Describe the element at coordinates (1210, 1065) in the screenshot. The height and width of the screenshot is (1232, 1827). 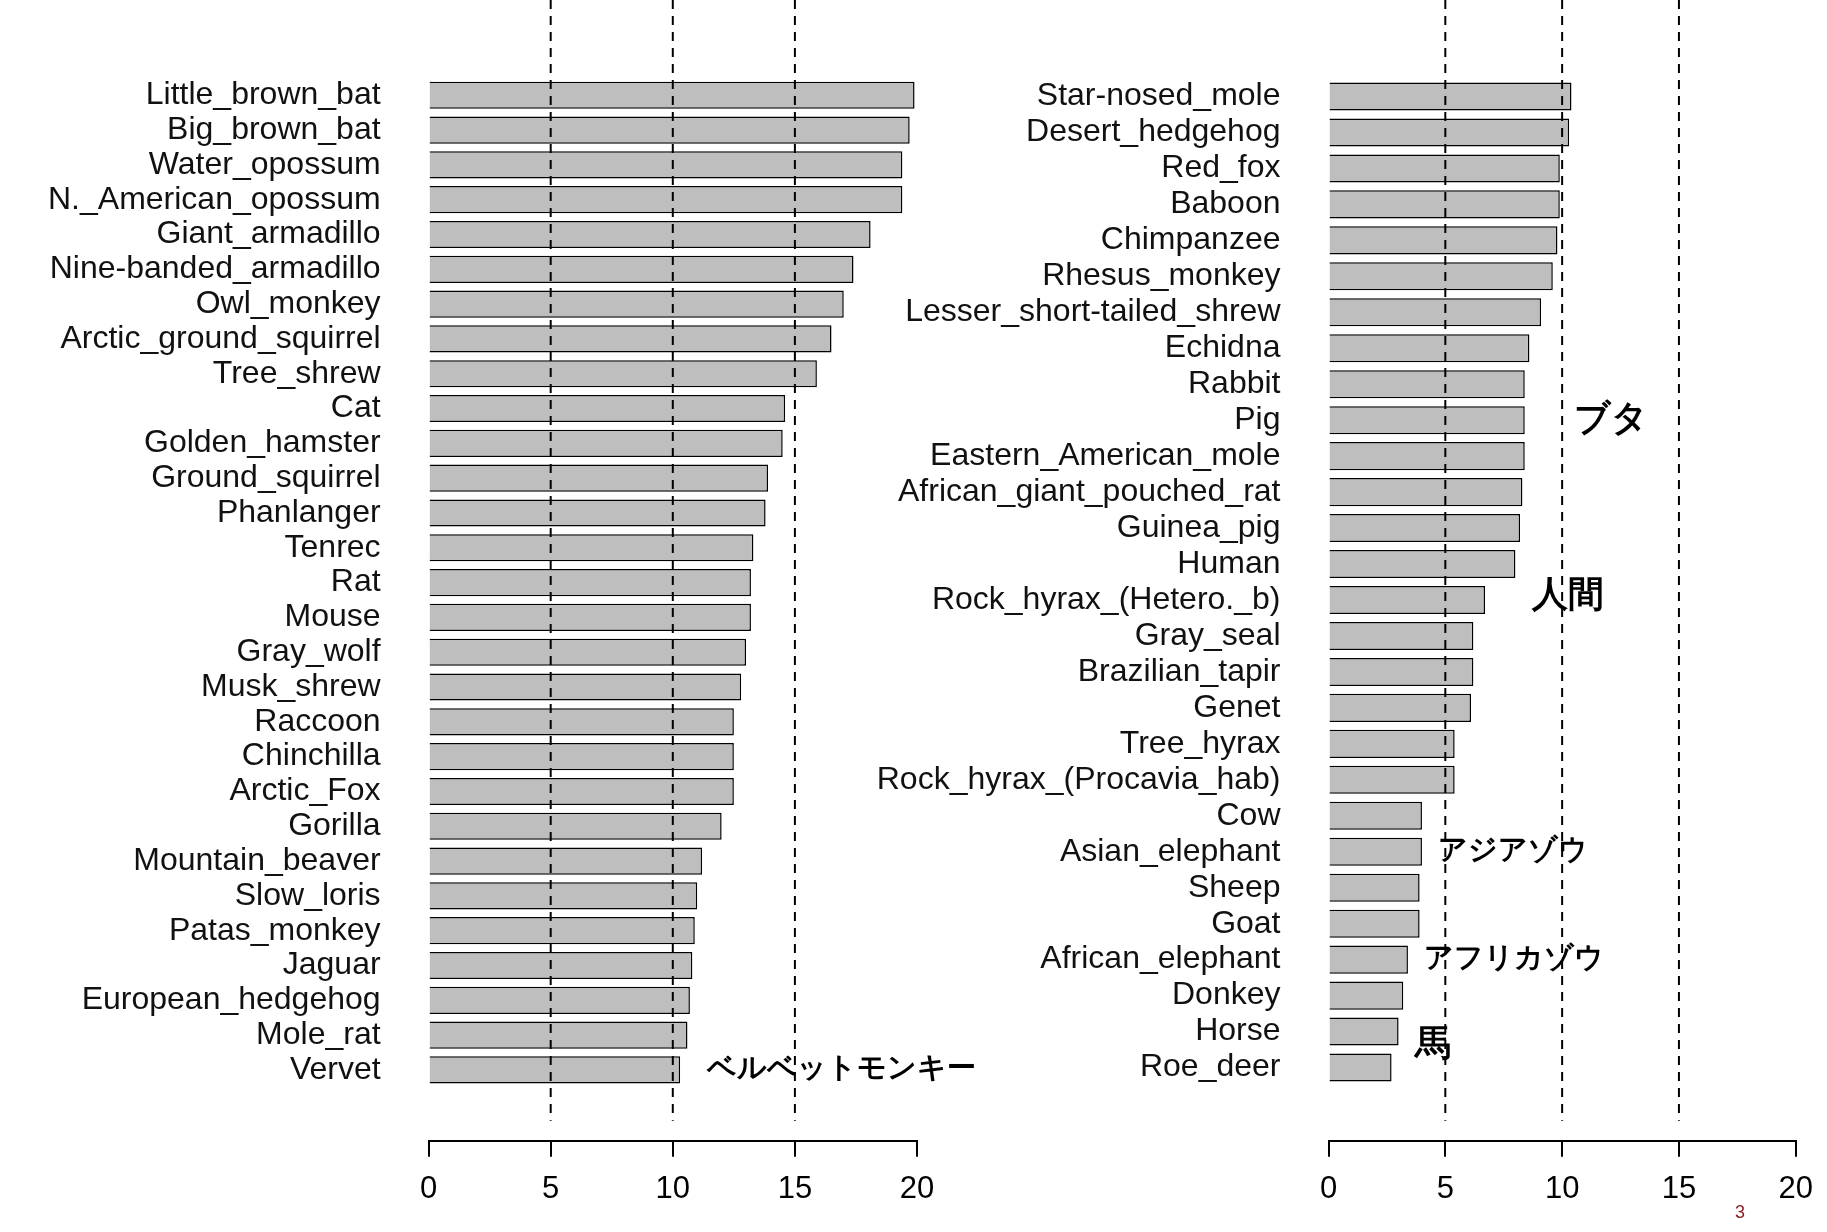
I see `y-tick-label: Roe_deer` at that location.